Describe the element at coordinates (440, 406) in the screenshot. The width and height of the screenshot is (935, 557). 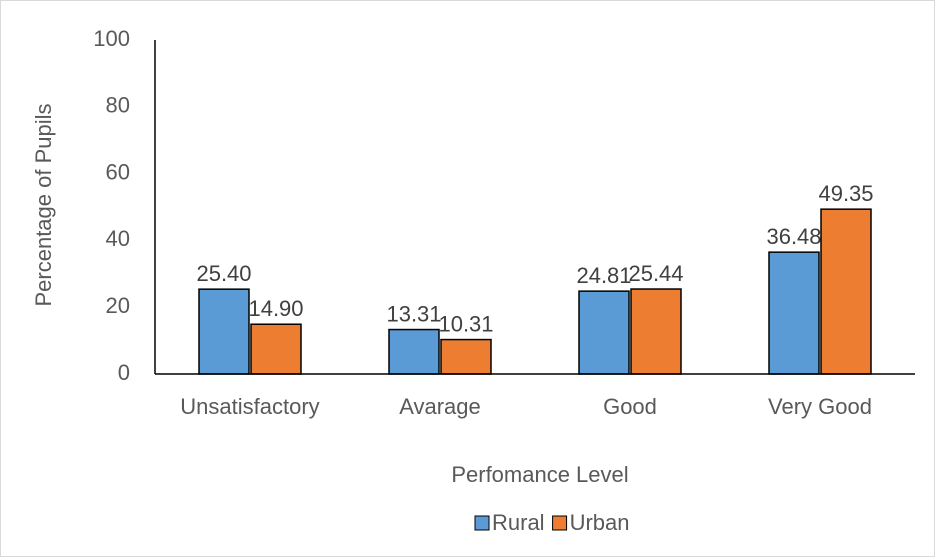
I see `x-tick-label: Avarage` at that location.